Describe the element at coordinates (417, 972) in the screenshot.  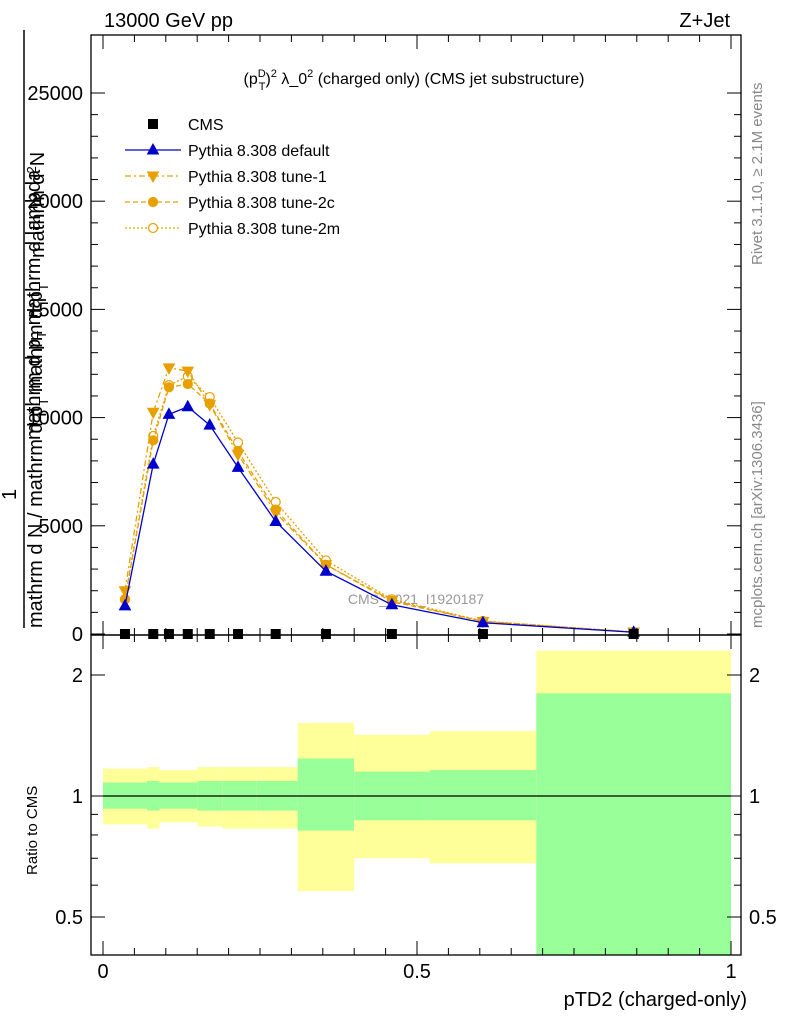
I see `xtick-label-1: 0.5` at that location.